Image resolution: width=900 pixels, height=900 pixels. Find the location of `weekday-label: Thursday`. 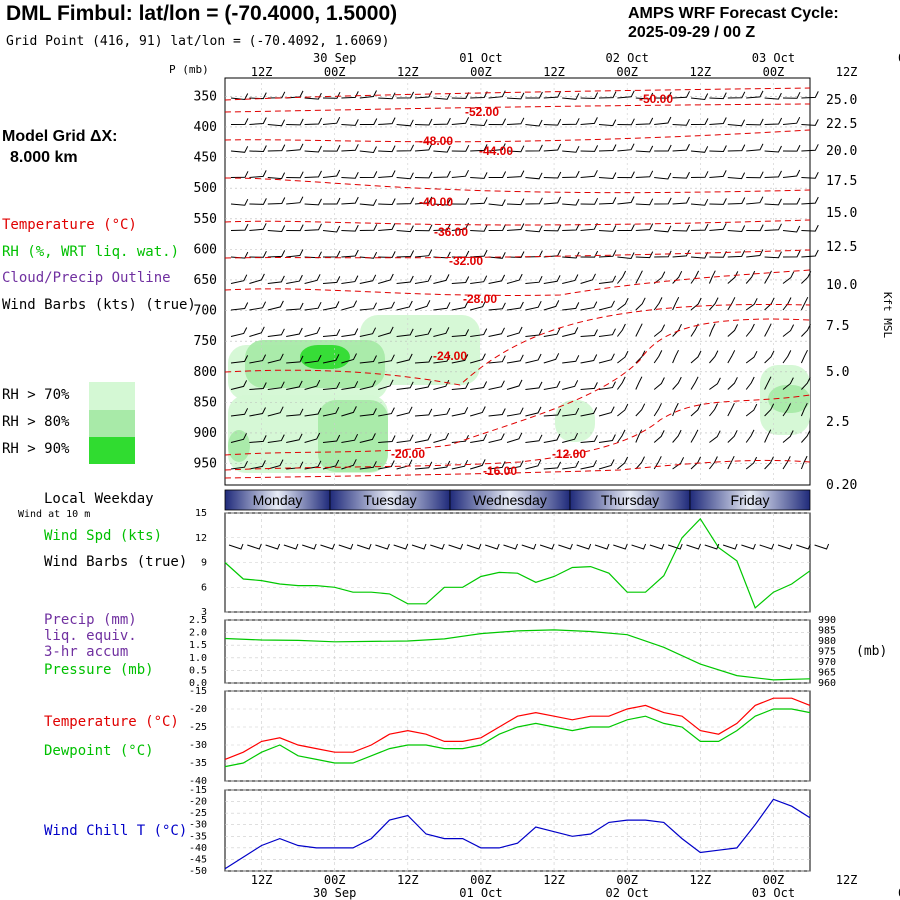

weekday-label: Thursday is located at coordinates (630, 500).